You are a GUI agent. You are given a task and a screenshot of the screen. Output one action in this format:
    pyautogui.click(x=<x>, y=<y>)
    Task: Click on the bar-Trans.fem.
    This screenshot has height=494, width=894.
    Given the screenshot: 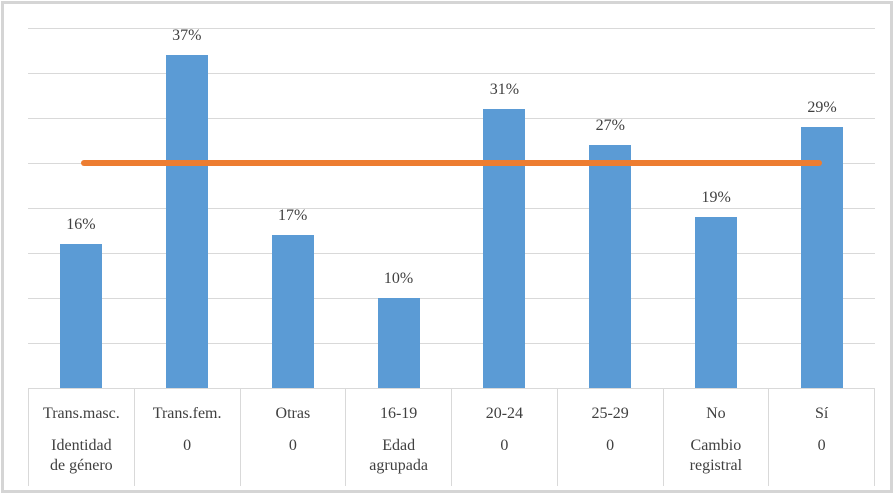 What is the action you would take?
    pyautogui.click(x=186, y=221)
    